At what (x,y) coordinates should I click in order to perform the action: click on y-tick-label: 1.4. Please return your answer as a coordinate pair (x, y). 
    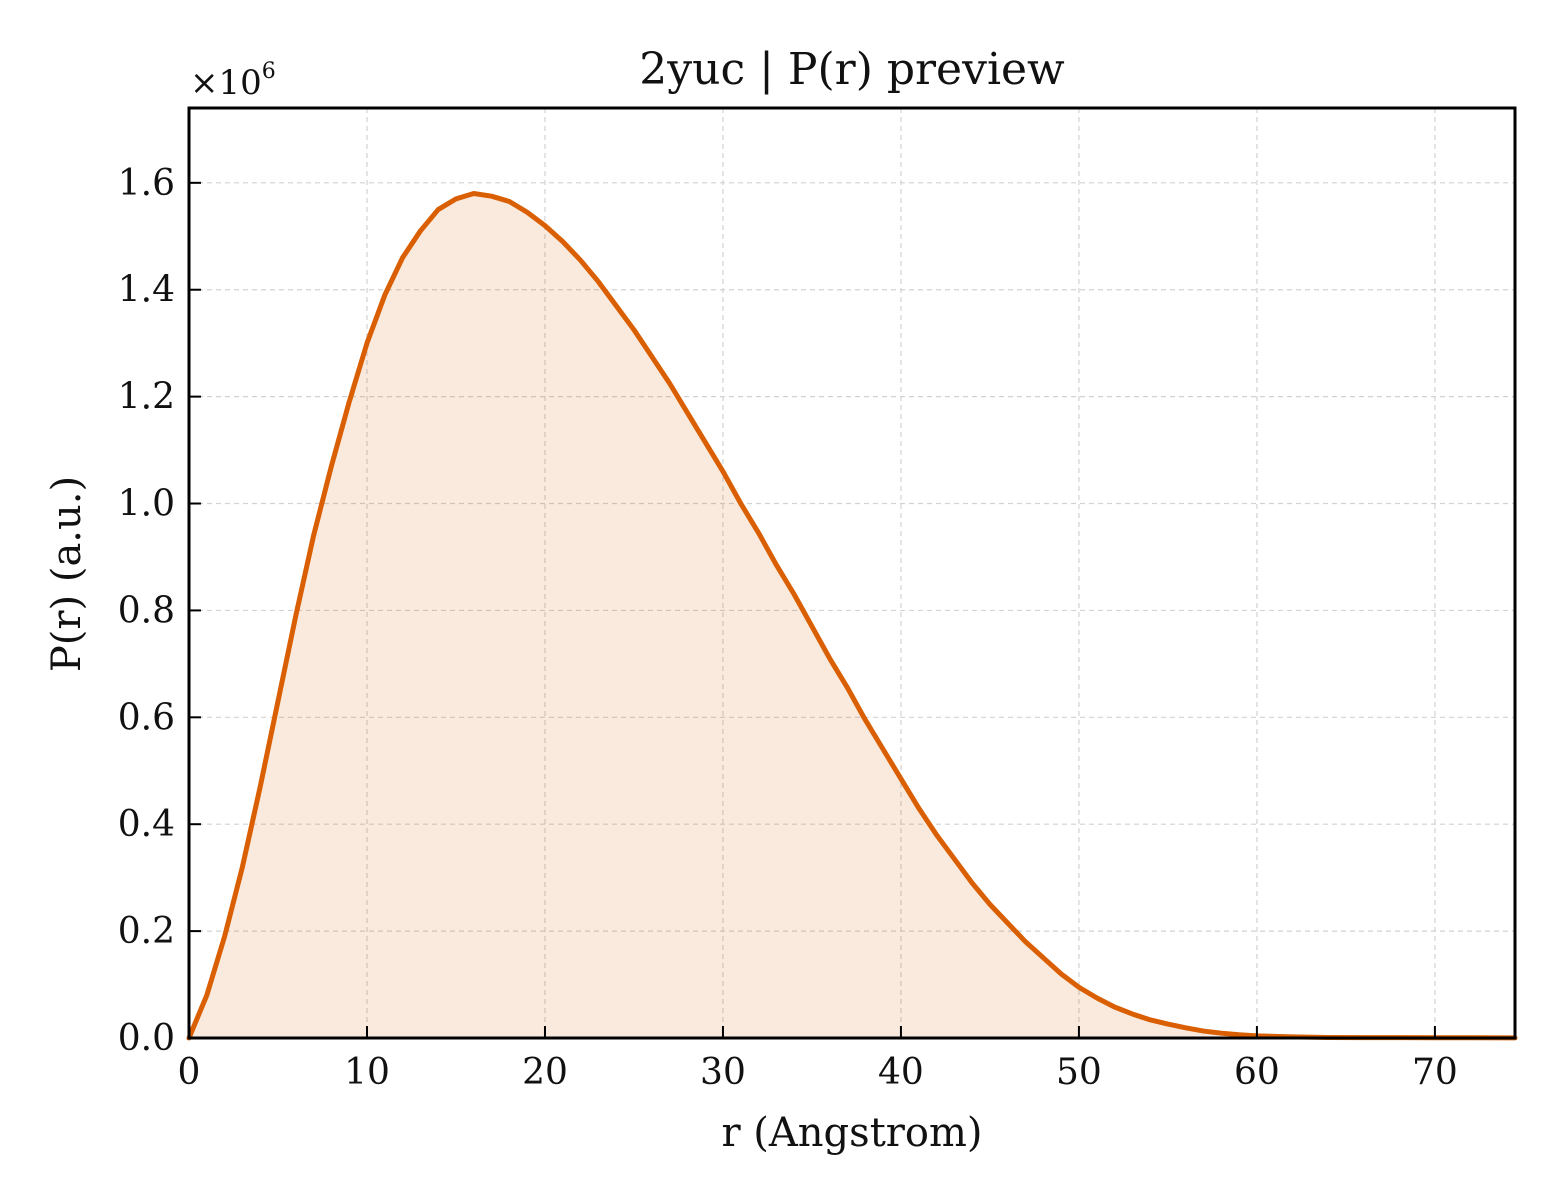
    Looking at the image, I should click on (146, 290).